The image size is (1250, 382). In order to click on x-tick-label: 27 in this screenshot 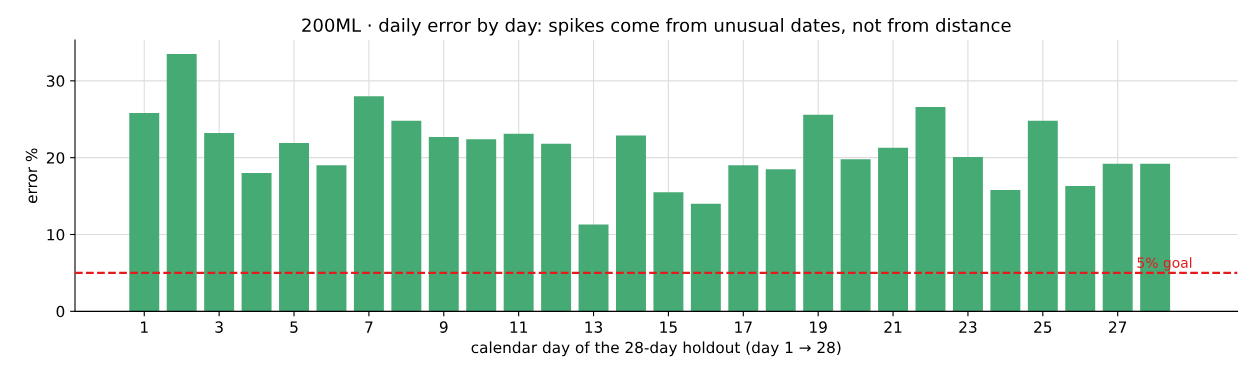, I will do `click(1118, 327)`.